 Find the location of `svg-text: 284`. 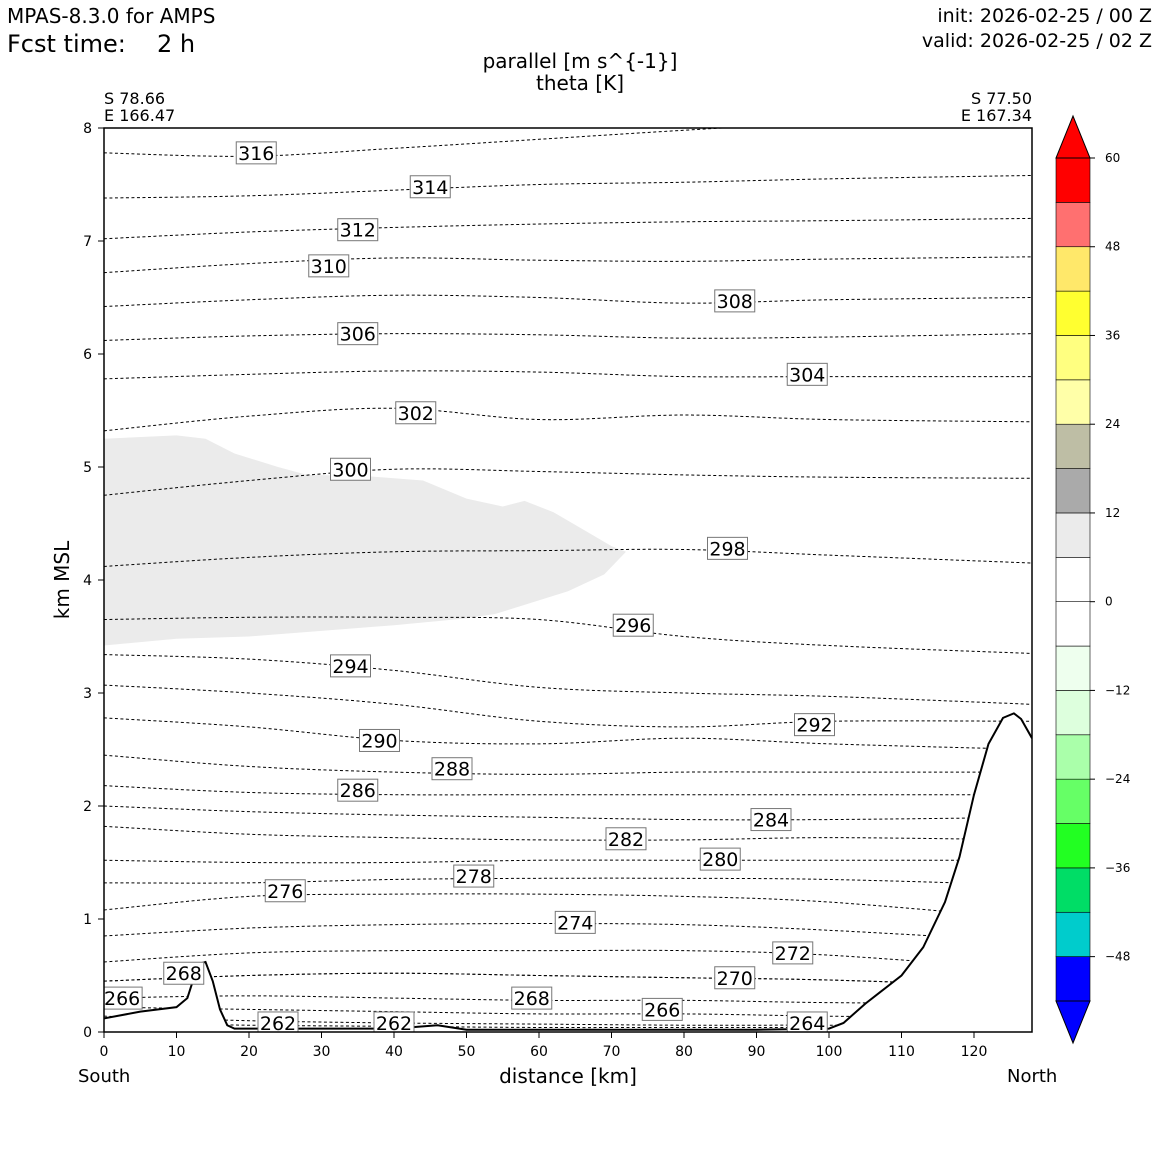

svg-text: 284 is located at coordinates (771, 821).